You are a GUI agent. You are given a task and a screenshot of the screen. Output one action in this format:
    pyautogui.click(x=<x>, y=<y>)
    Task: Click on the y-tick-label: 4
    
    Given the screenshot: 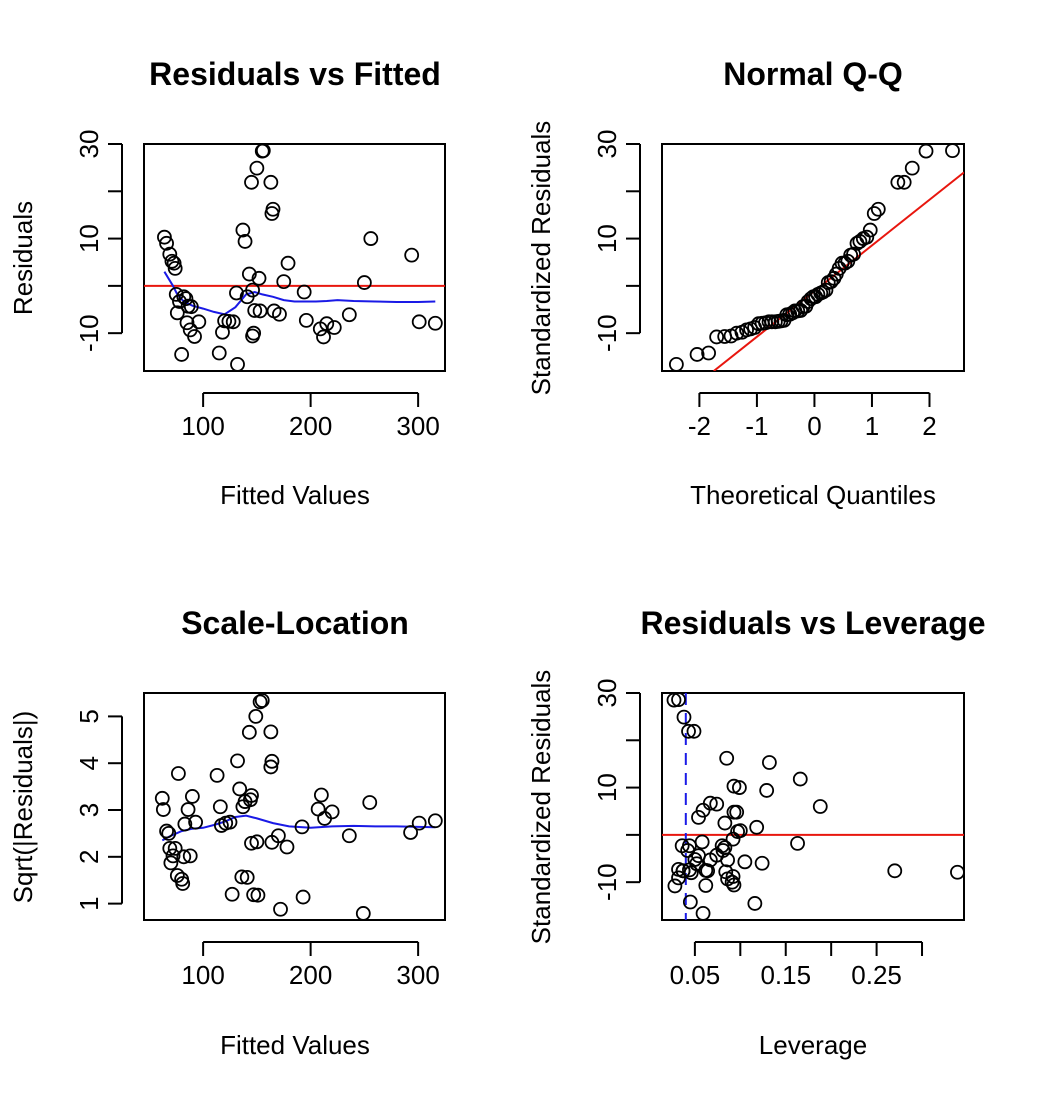 What is the action you would take?
    pyautogui.click(x=89, y=763)
    